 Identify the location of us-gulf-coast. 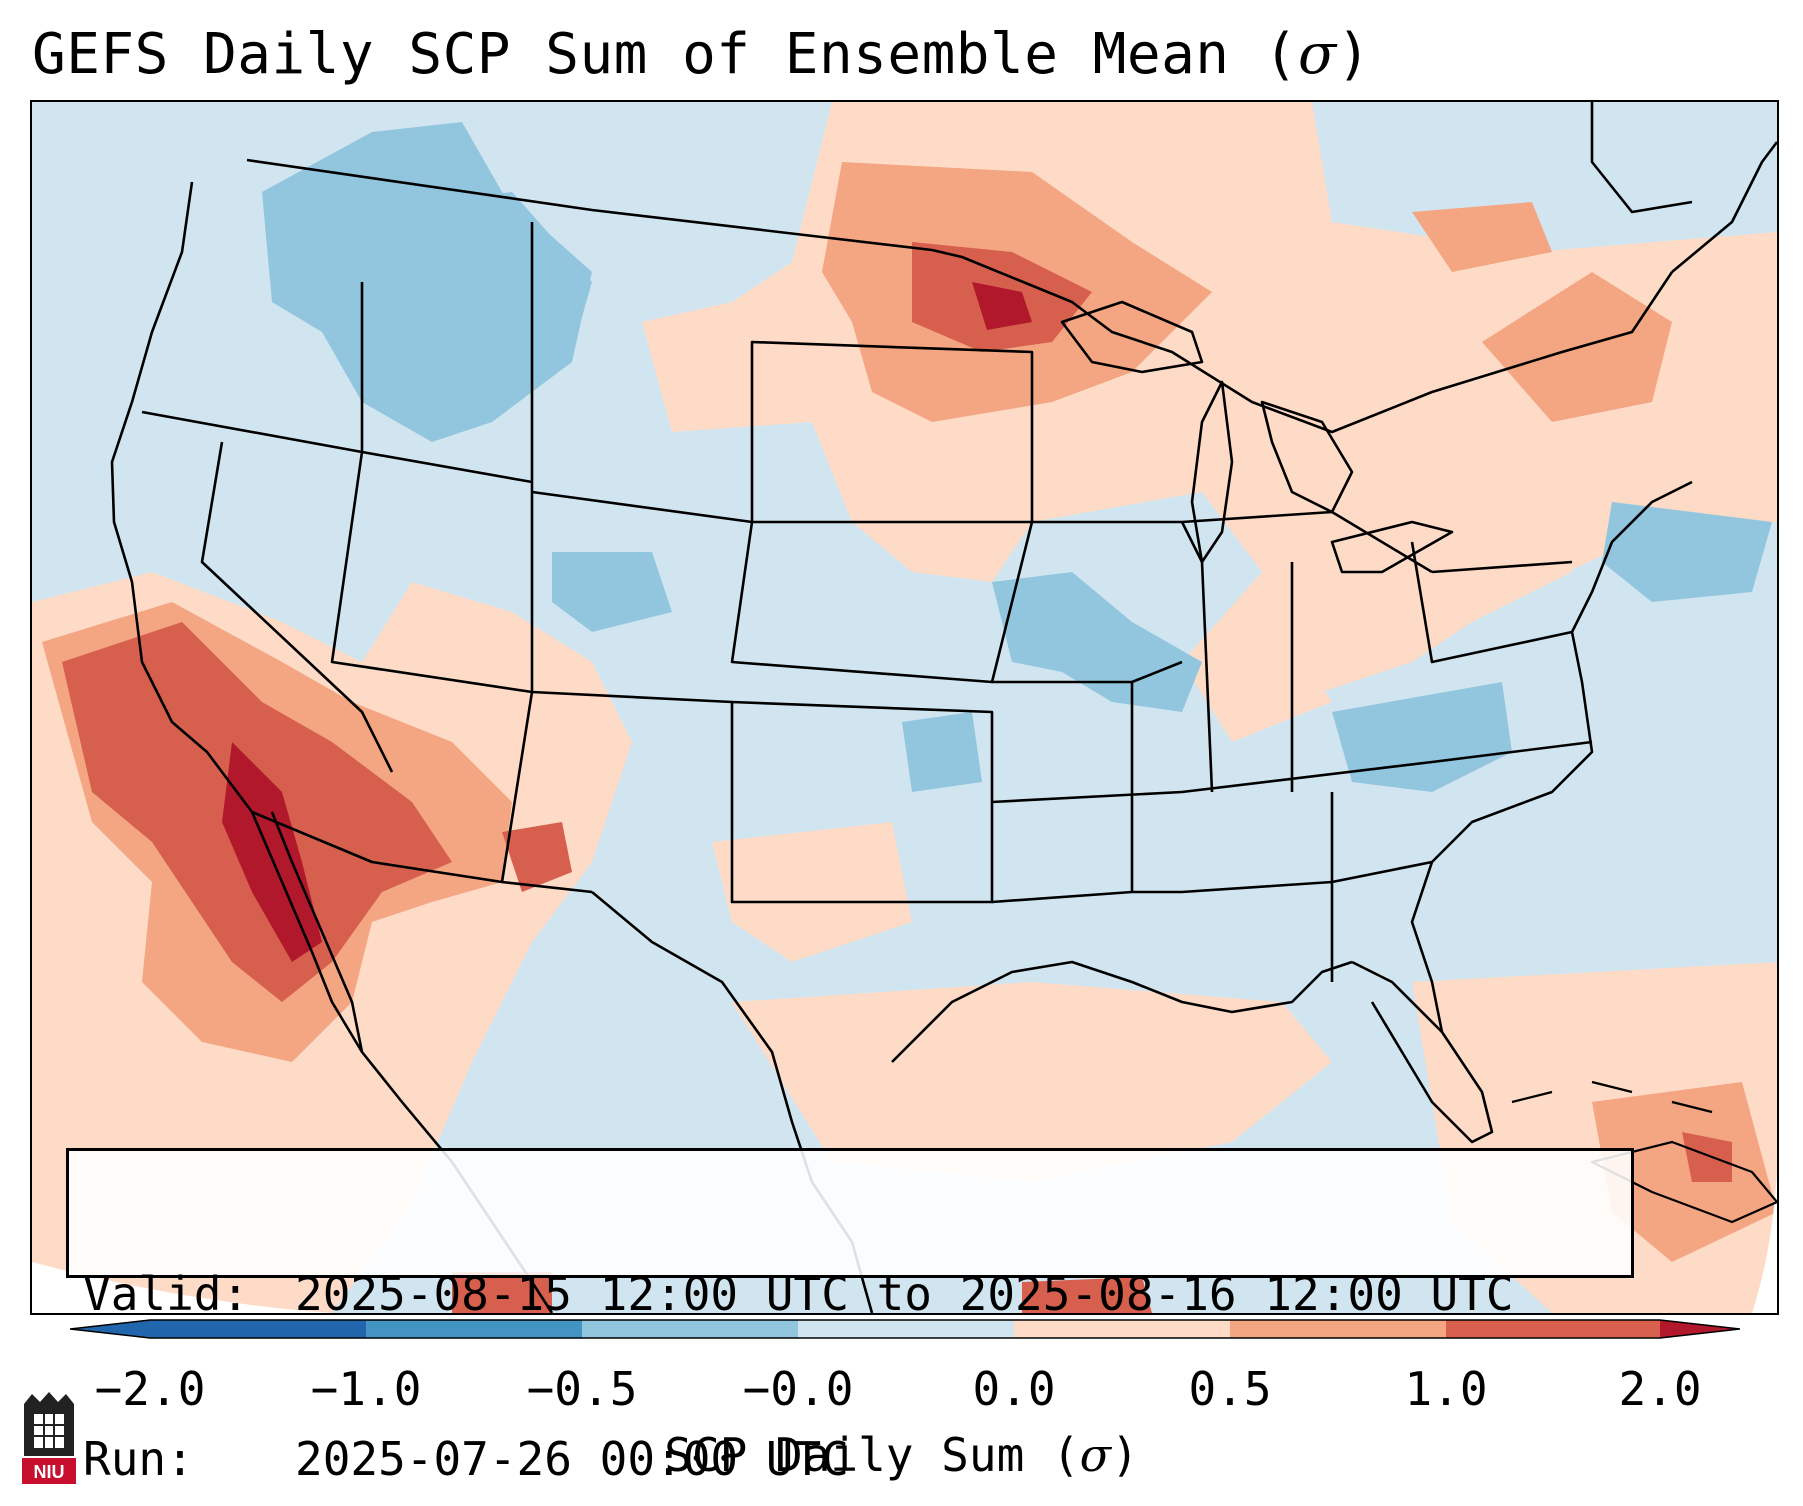
(1122, 1011).